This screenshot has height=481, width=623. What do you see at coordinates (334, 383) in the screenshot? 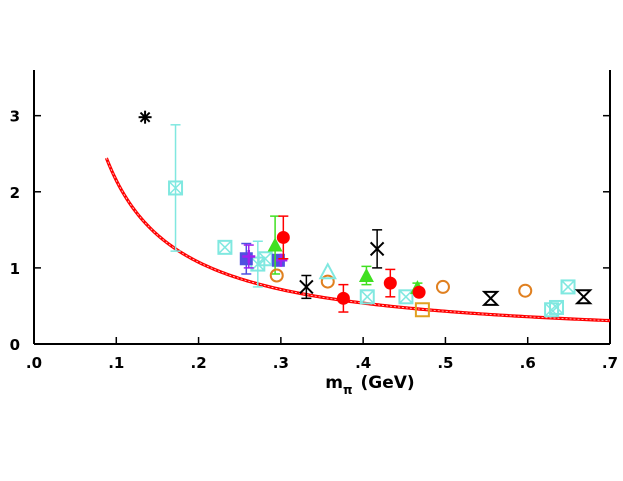
I see `x-axis-label-main: m` at bounding box center [334, 383].